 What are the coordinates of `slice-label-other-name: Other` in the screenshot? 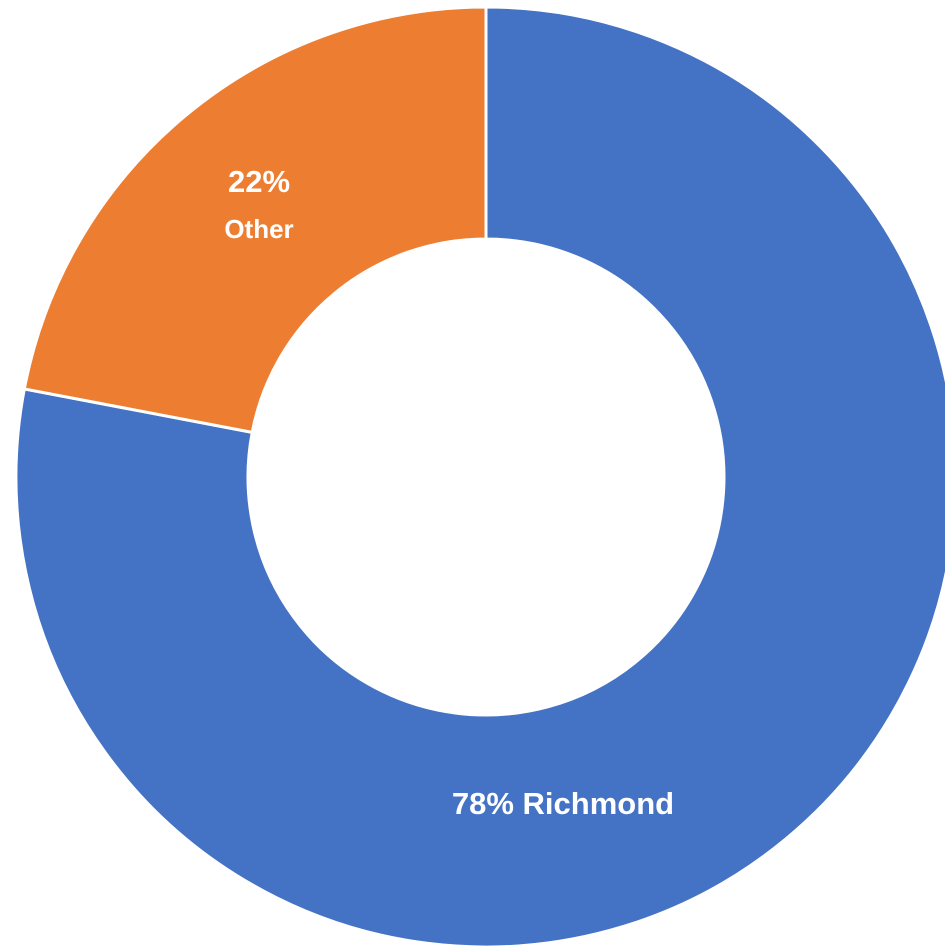 It's located at (258, 229).